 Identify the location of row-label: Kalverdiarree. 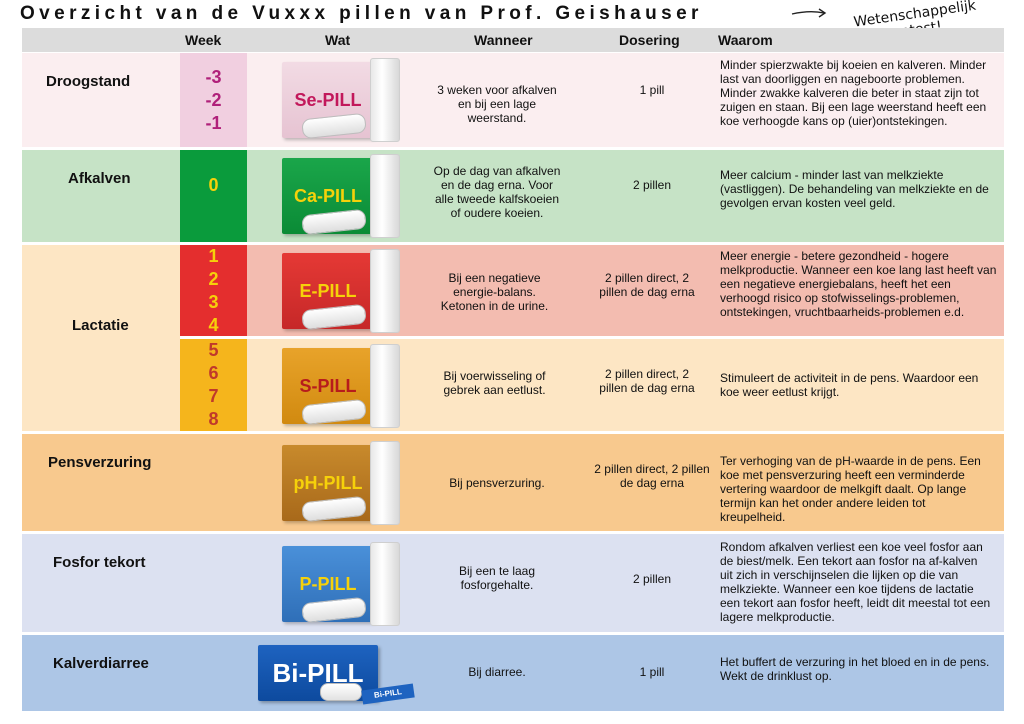
(101, 663).